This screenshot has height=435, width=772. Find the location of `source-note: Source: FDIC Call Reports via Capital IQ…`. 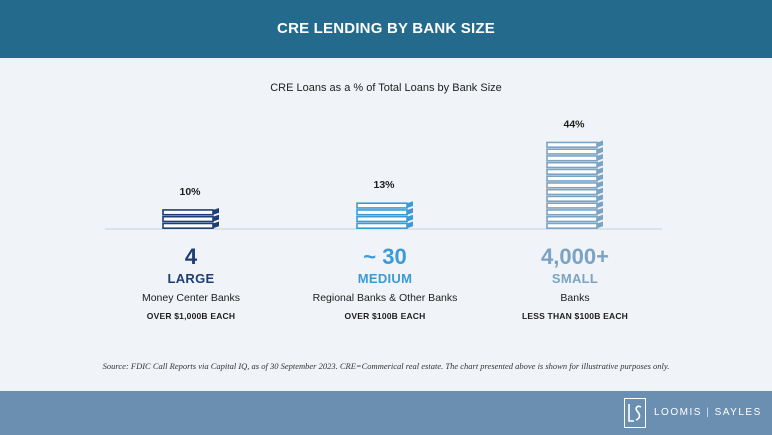

source-note: Source: FDIC Call Reports via Capital IQ… is located at coordinates (386, 366).